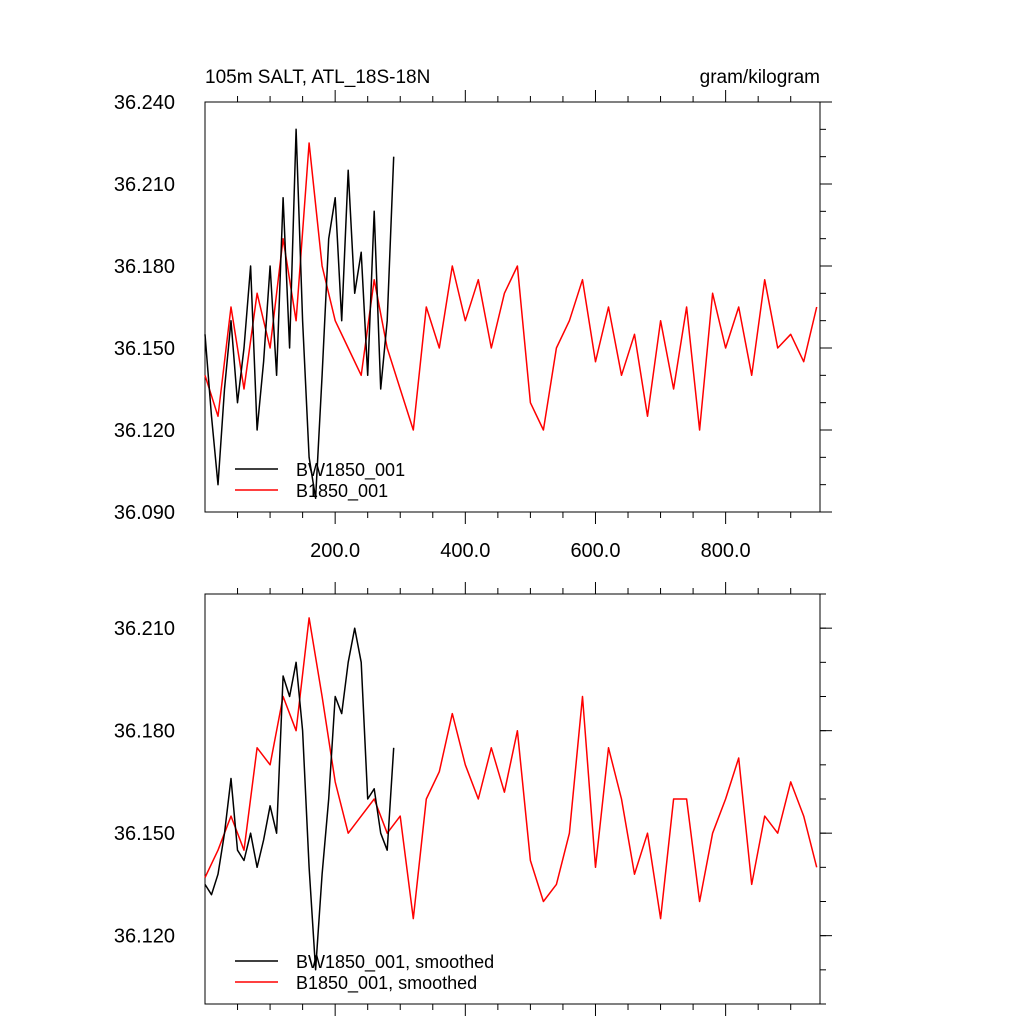 This screenshot has width=1024, height=1024. What do you see at coordinates (595, 551) in the screenshot?
I see `x-tick-label: 600.0` at bounding box center [595, 551].